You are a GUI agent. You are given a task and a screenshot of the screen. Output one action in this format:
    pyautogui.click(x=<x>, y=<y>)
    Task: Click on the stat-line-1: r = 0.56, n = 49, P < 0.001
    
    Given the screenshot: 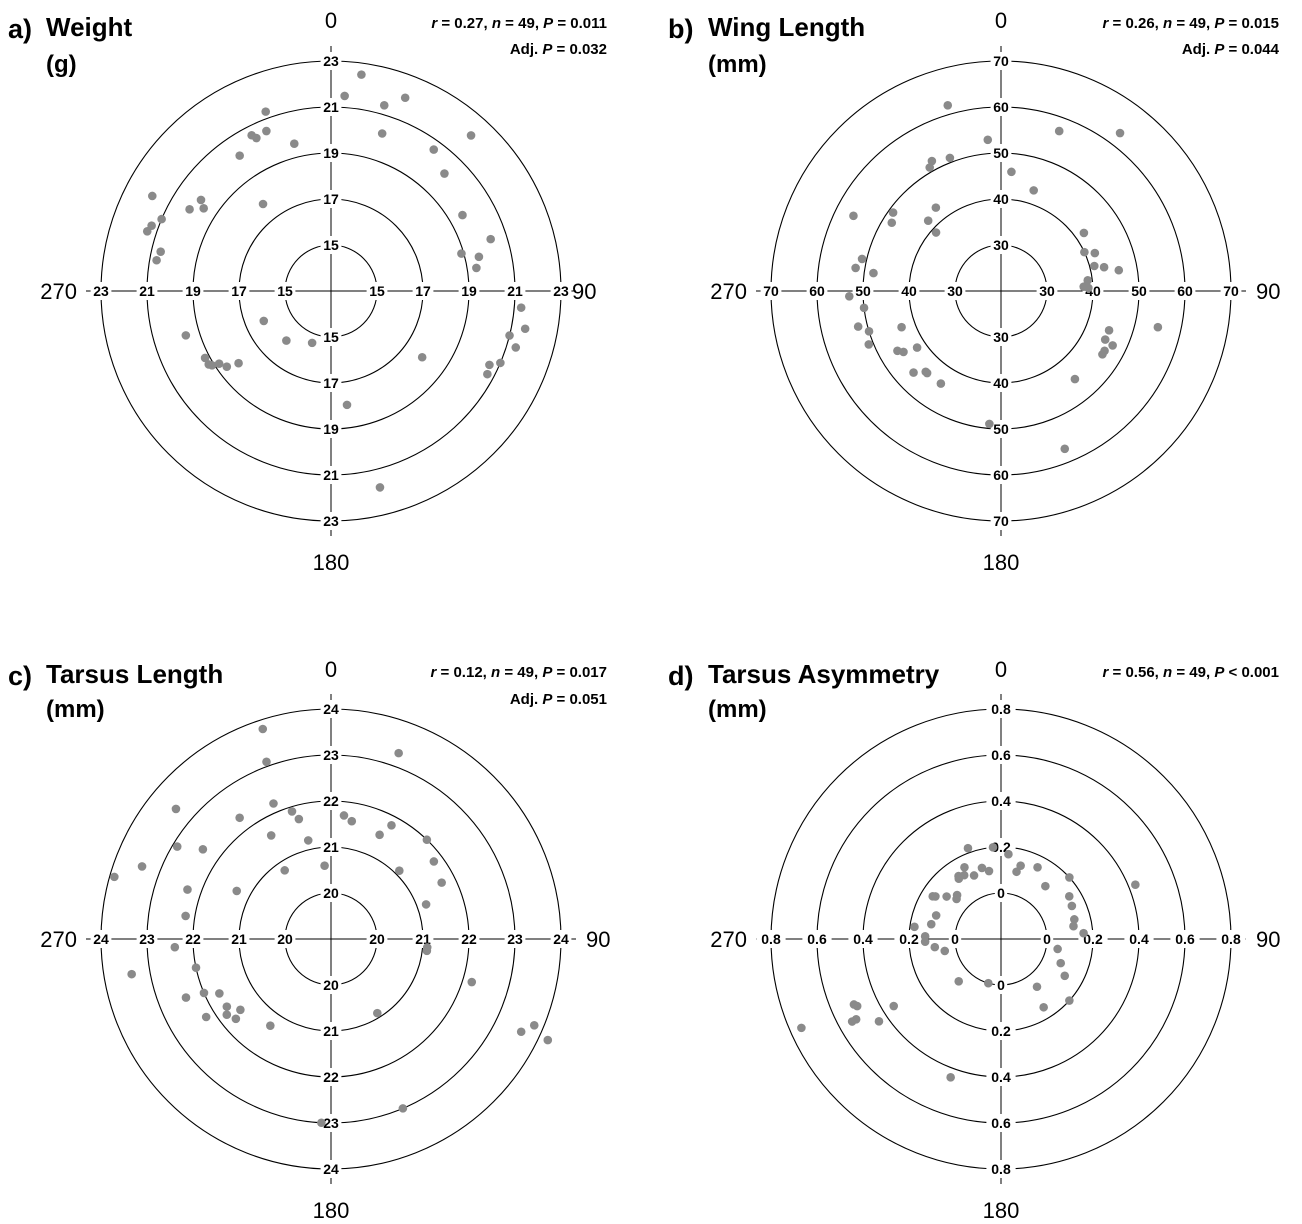 What is the action you would take?
    pyautogui.click(x=1191, y=672)
    